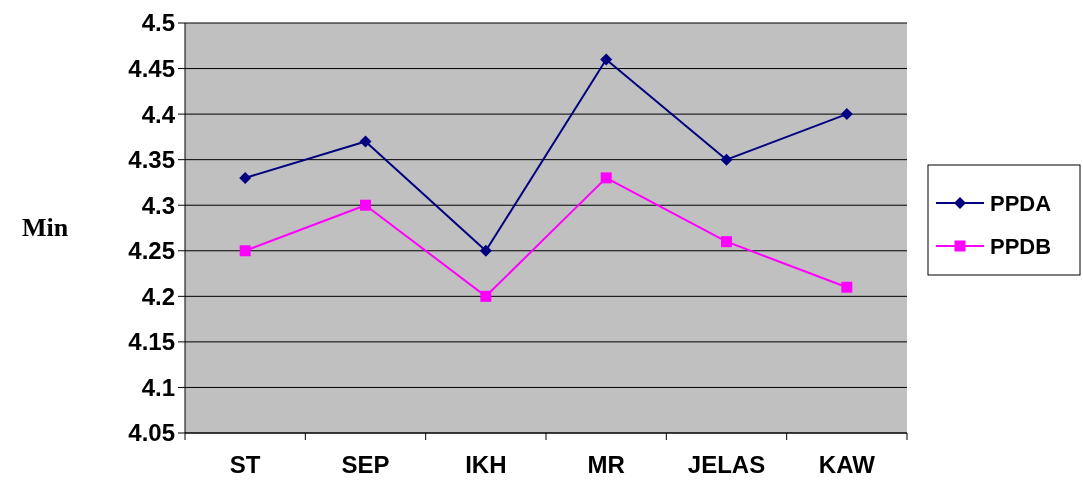 This screenshot has width=1083, height=486. What do you see at coordinates (151, 251) in the screenshot?
I see `y-tick-label: 4.25` at bounding box center [151, 251].